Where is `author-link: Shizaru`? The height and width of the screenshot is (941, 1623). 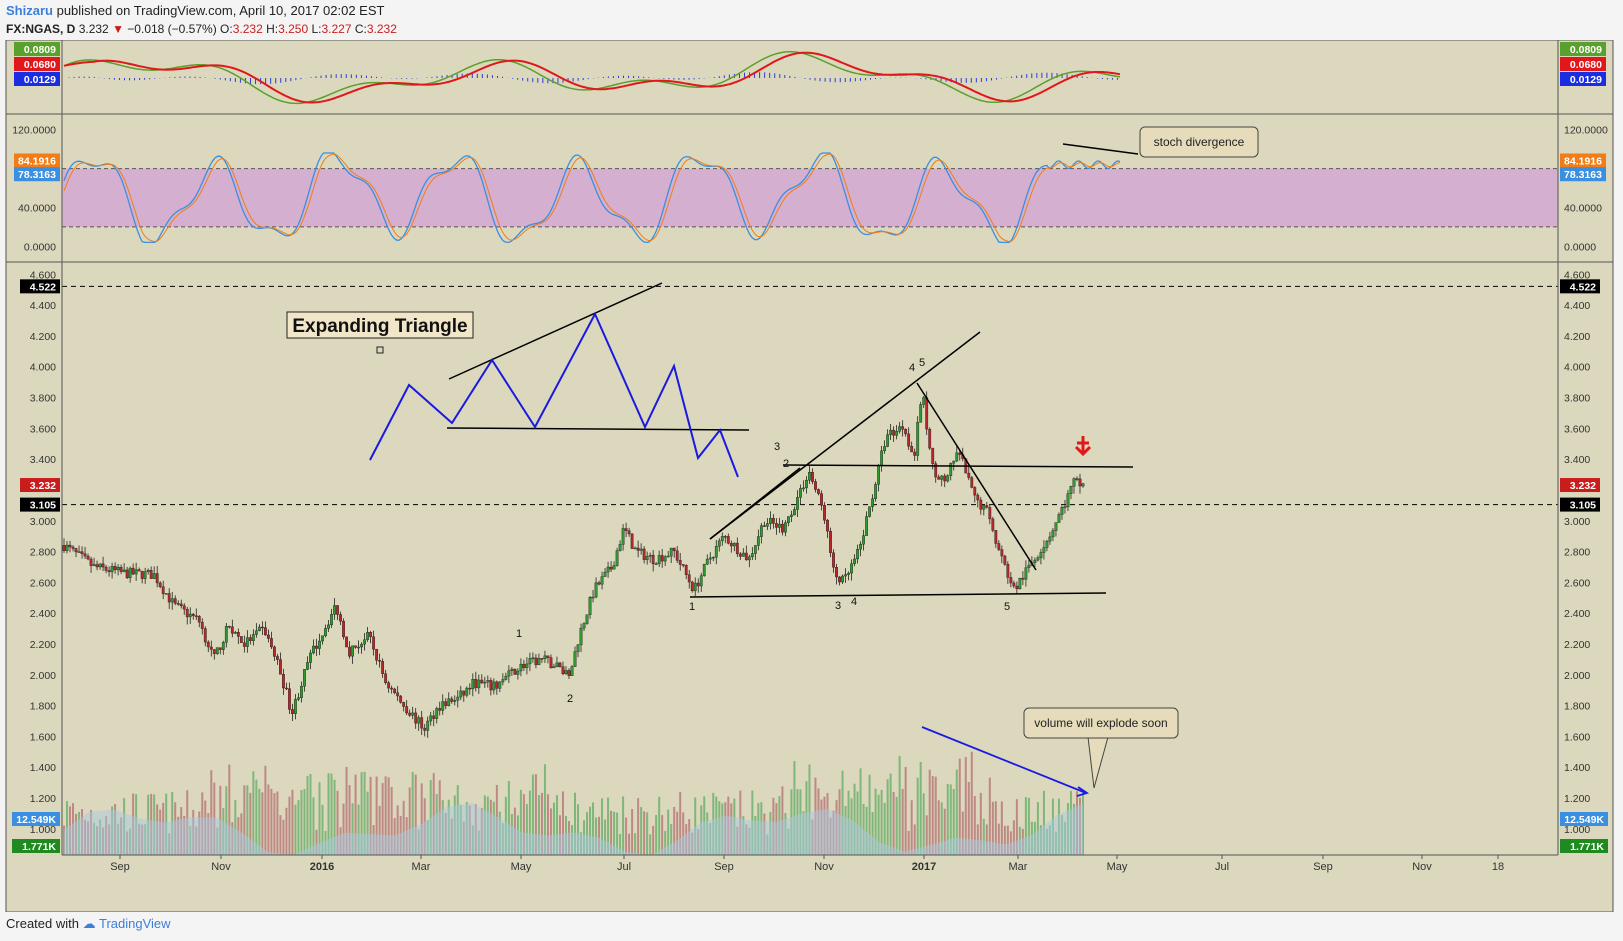 author-link: Shizaru is located at coordinates (29, 10).